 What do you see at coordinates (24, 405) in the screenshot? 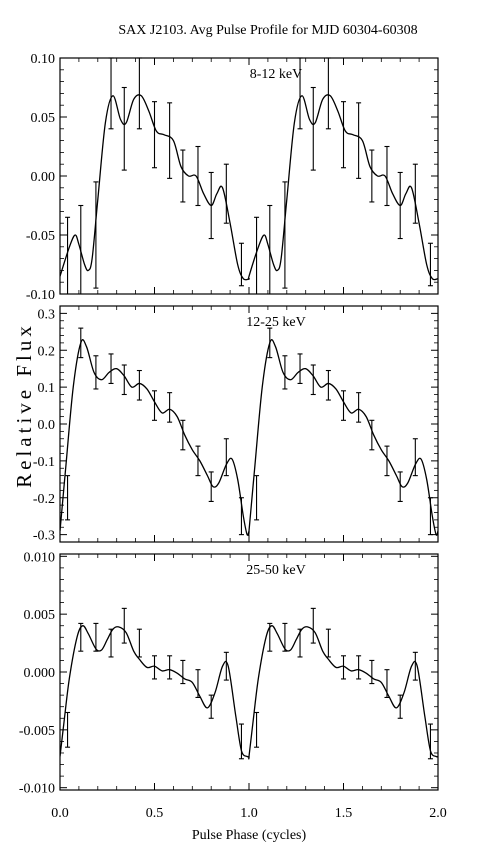
I see `y-axis-label: Relative Flux` at bounding box center [24, 405].